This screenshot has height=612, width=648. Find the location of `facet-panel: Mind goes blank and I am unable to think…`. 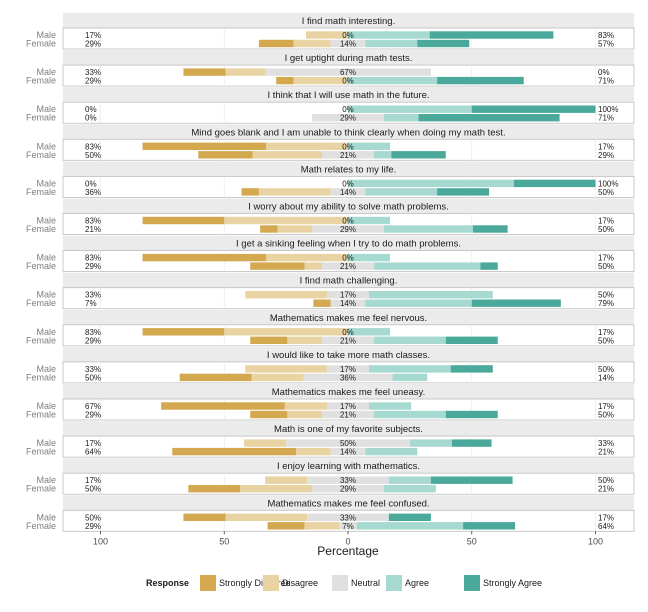

facet-panel: Mind goes blank and I am unable to think… is located at coordinates (330, 142).